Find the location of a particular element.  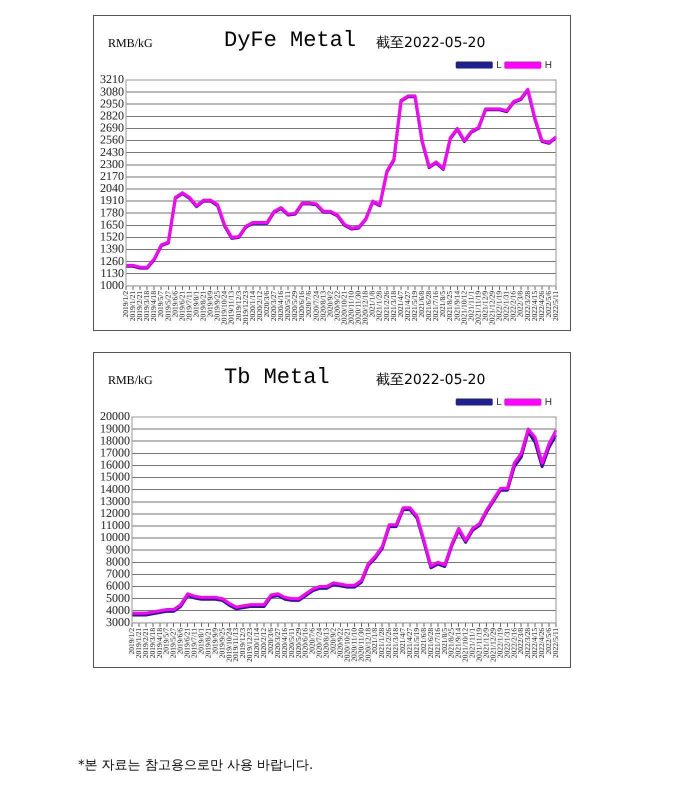

y-tick-label: 19000 is located at coordinates (115, 428).